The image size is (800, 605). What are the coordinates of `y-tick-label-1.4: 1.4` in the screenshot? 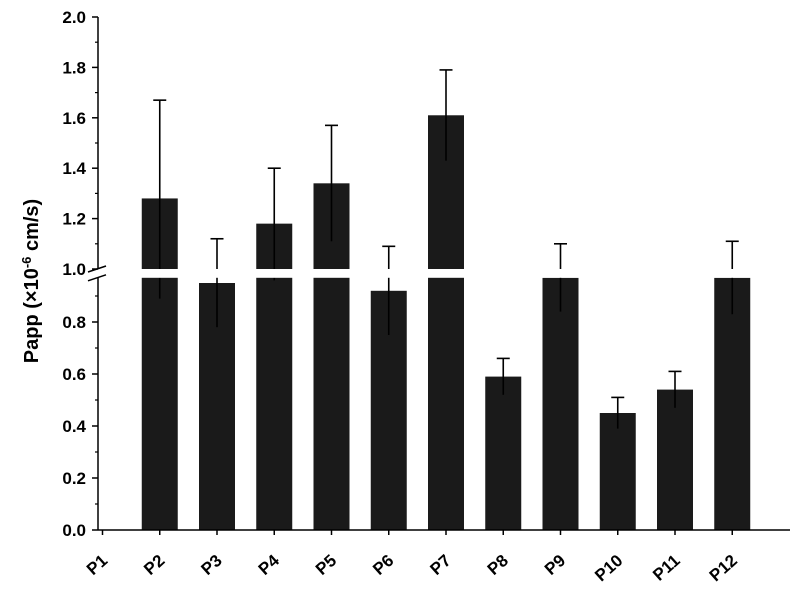 It's located at (74, 168).